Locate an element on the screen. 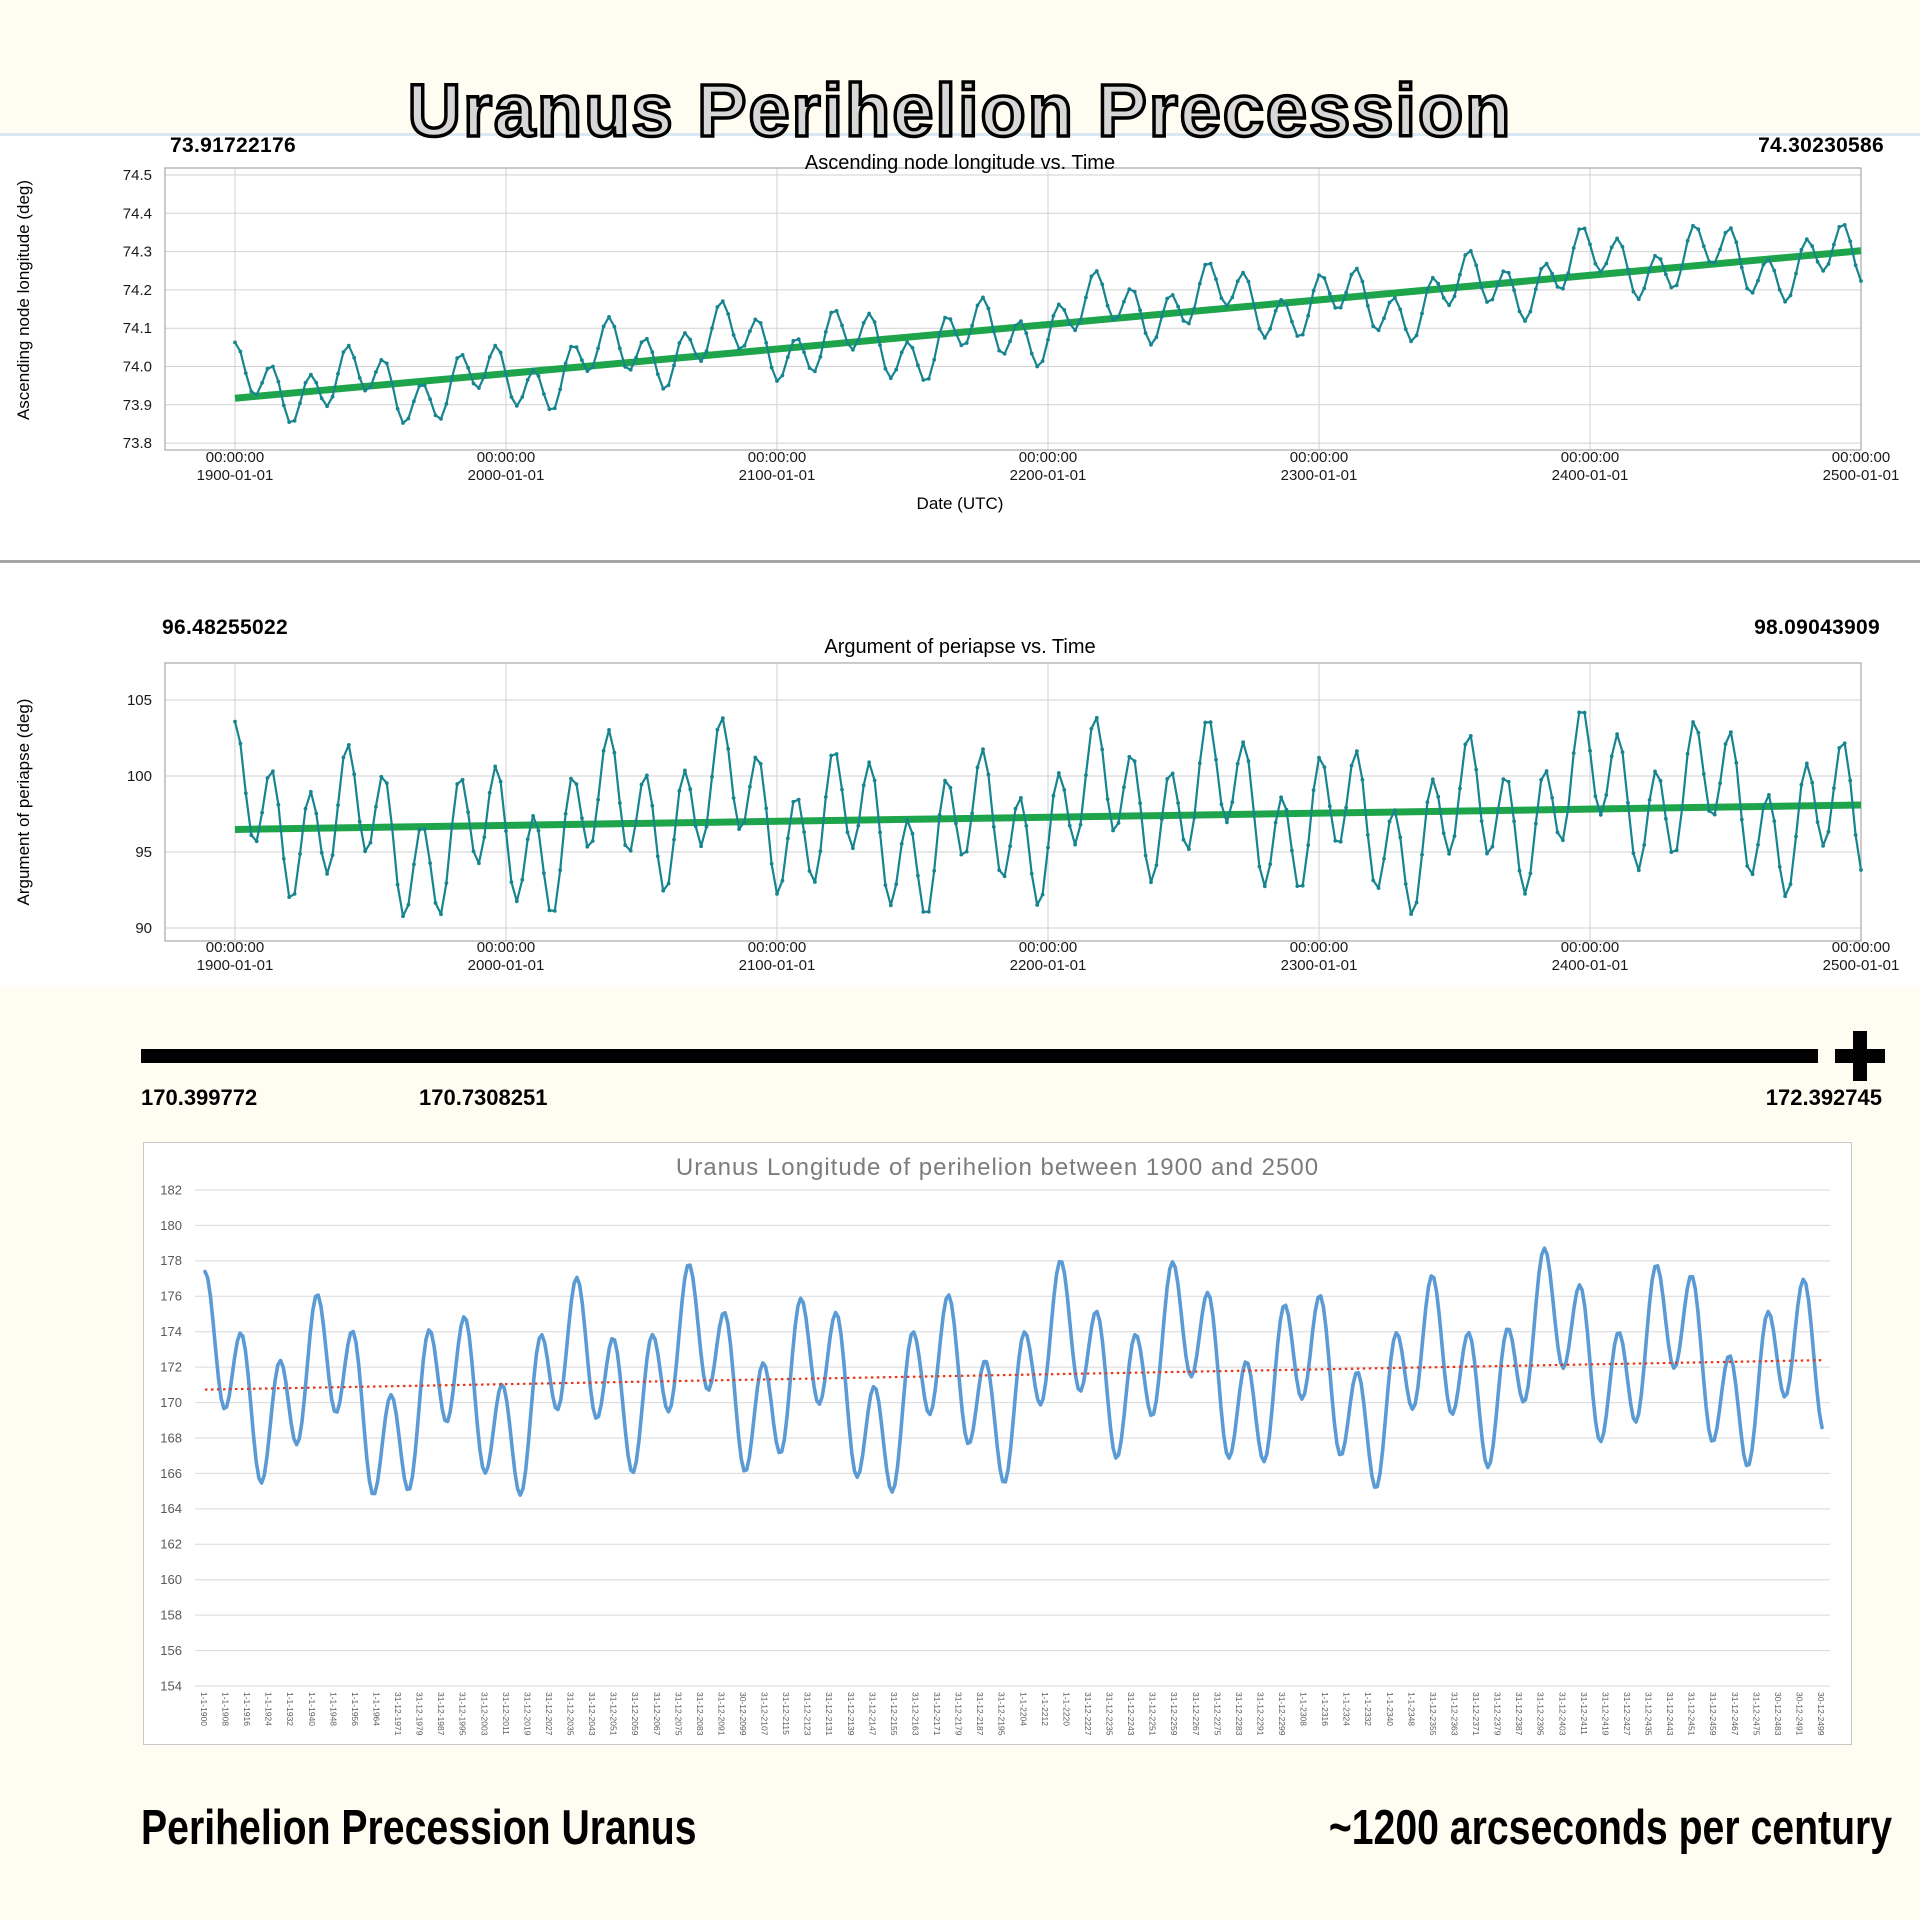  longitude-of-perihelion-x-tick: 31-12-2035 is located at coordinates (571, 1714).